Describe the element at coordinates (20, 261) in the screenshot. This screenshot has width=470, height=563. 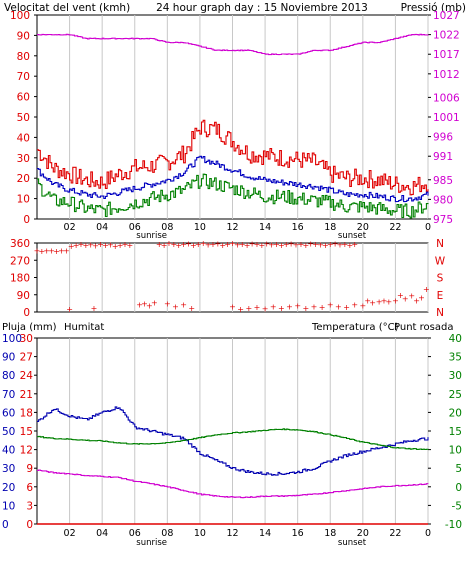
I see `direction-tick-label: 270` at that location.